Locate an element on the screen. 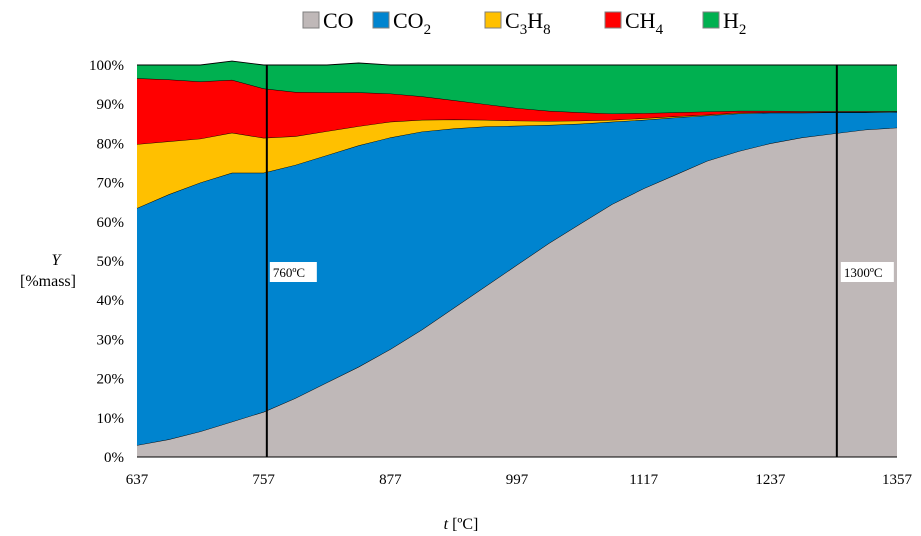 The height and width of the screenshot is (536, 921). legend-label-ch4: CH4 is located at coordinates (644, 23).